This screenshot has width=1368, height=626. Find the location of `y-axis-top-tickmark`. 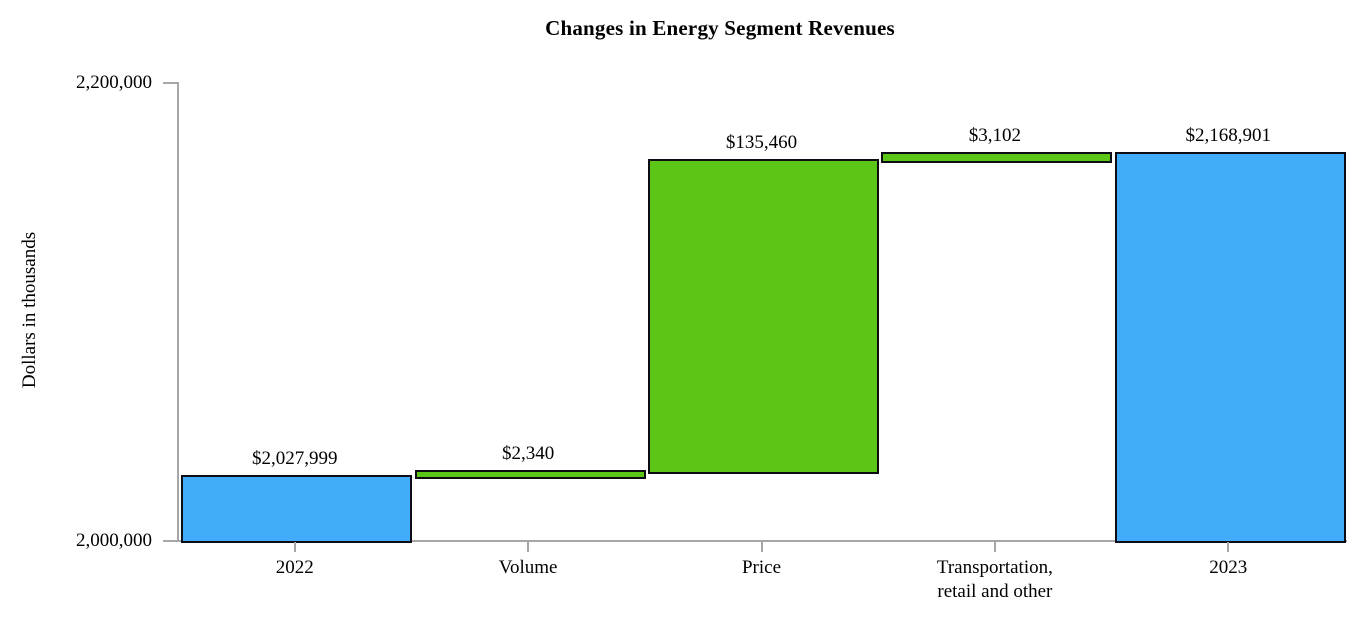

y-axis-top-tickmark is located at coordinates (171, 83).